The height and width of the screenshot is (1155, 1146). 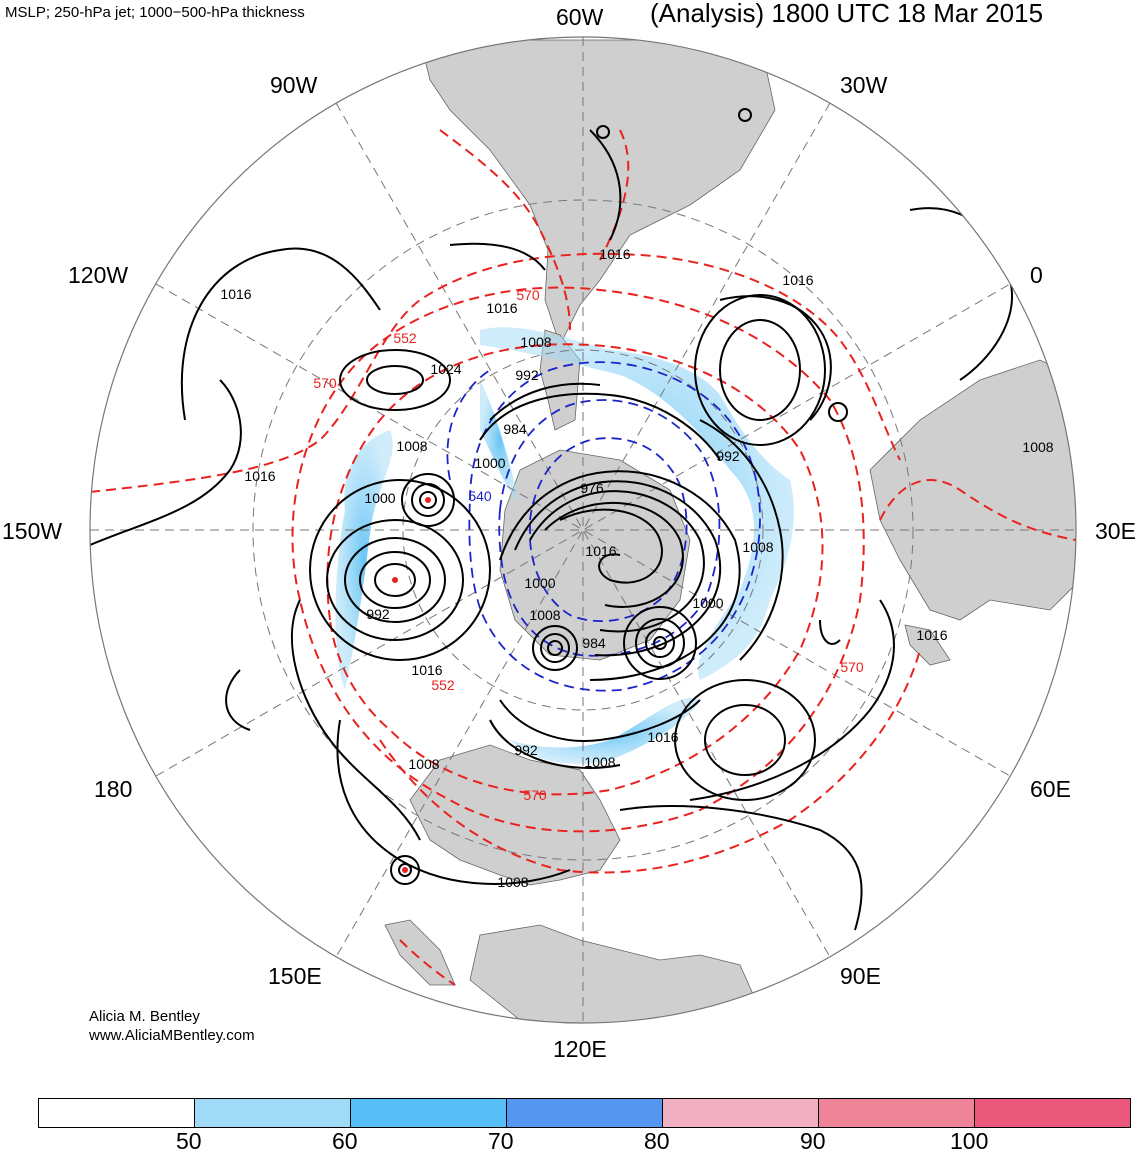 What do you see at coordinates (411, 685) in the screenshot?
I see `low-centers` at bounding box center [411, 685].